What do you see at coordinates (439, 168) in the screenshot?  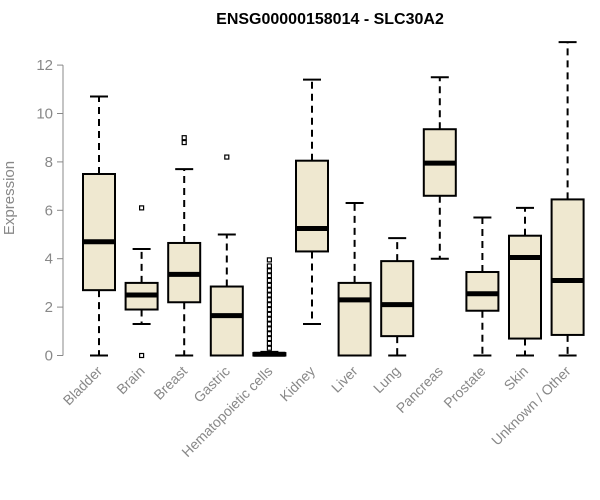 I see `box-pancreas` at bounding box center [439, 168].